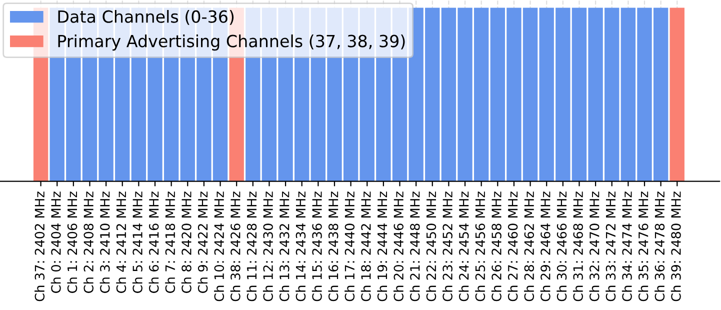 This screenshot has width=721, height=310. I want to click on legend-label: Data Channels (0-36), so click(146, 17).